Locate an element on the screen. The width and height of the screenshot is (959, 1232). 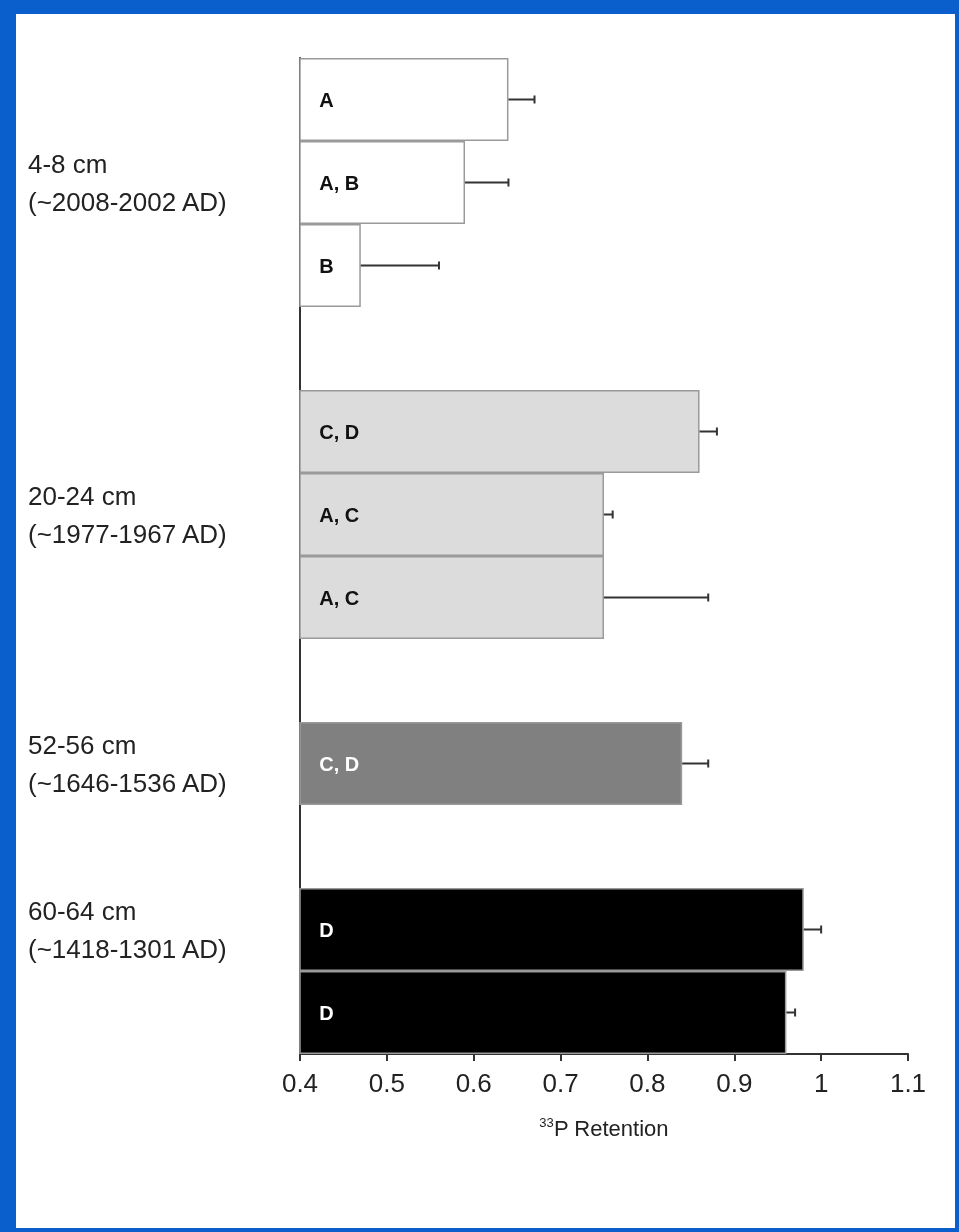
y-tick-label: 4-8 cm (~2008-2002 AD) is located at coordinates (127, 182).